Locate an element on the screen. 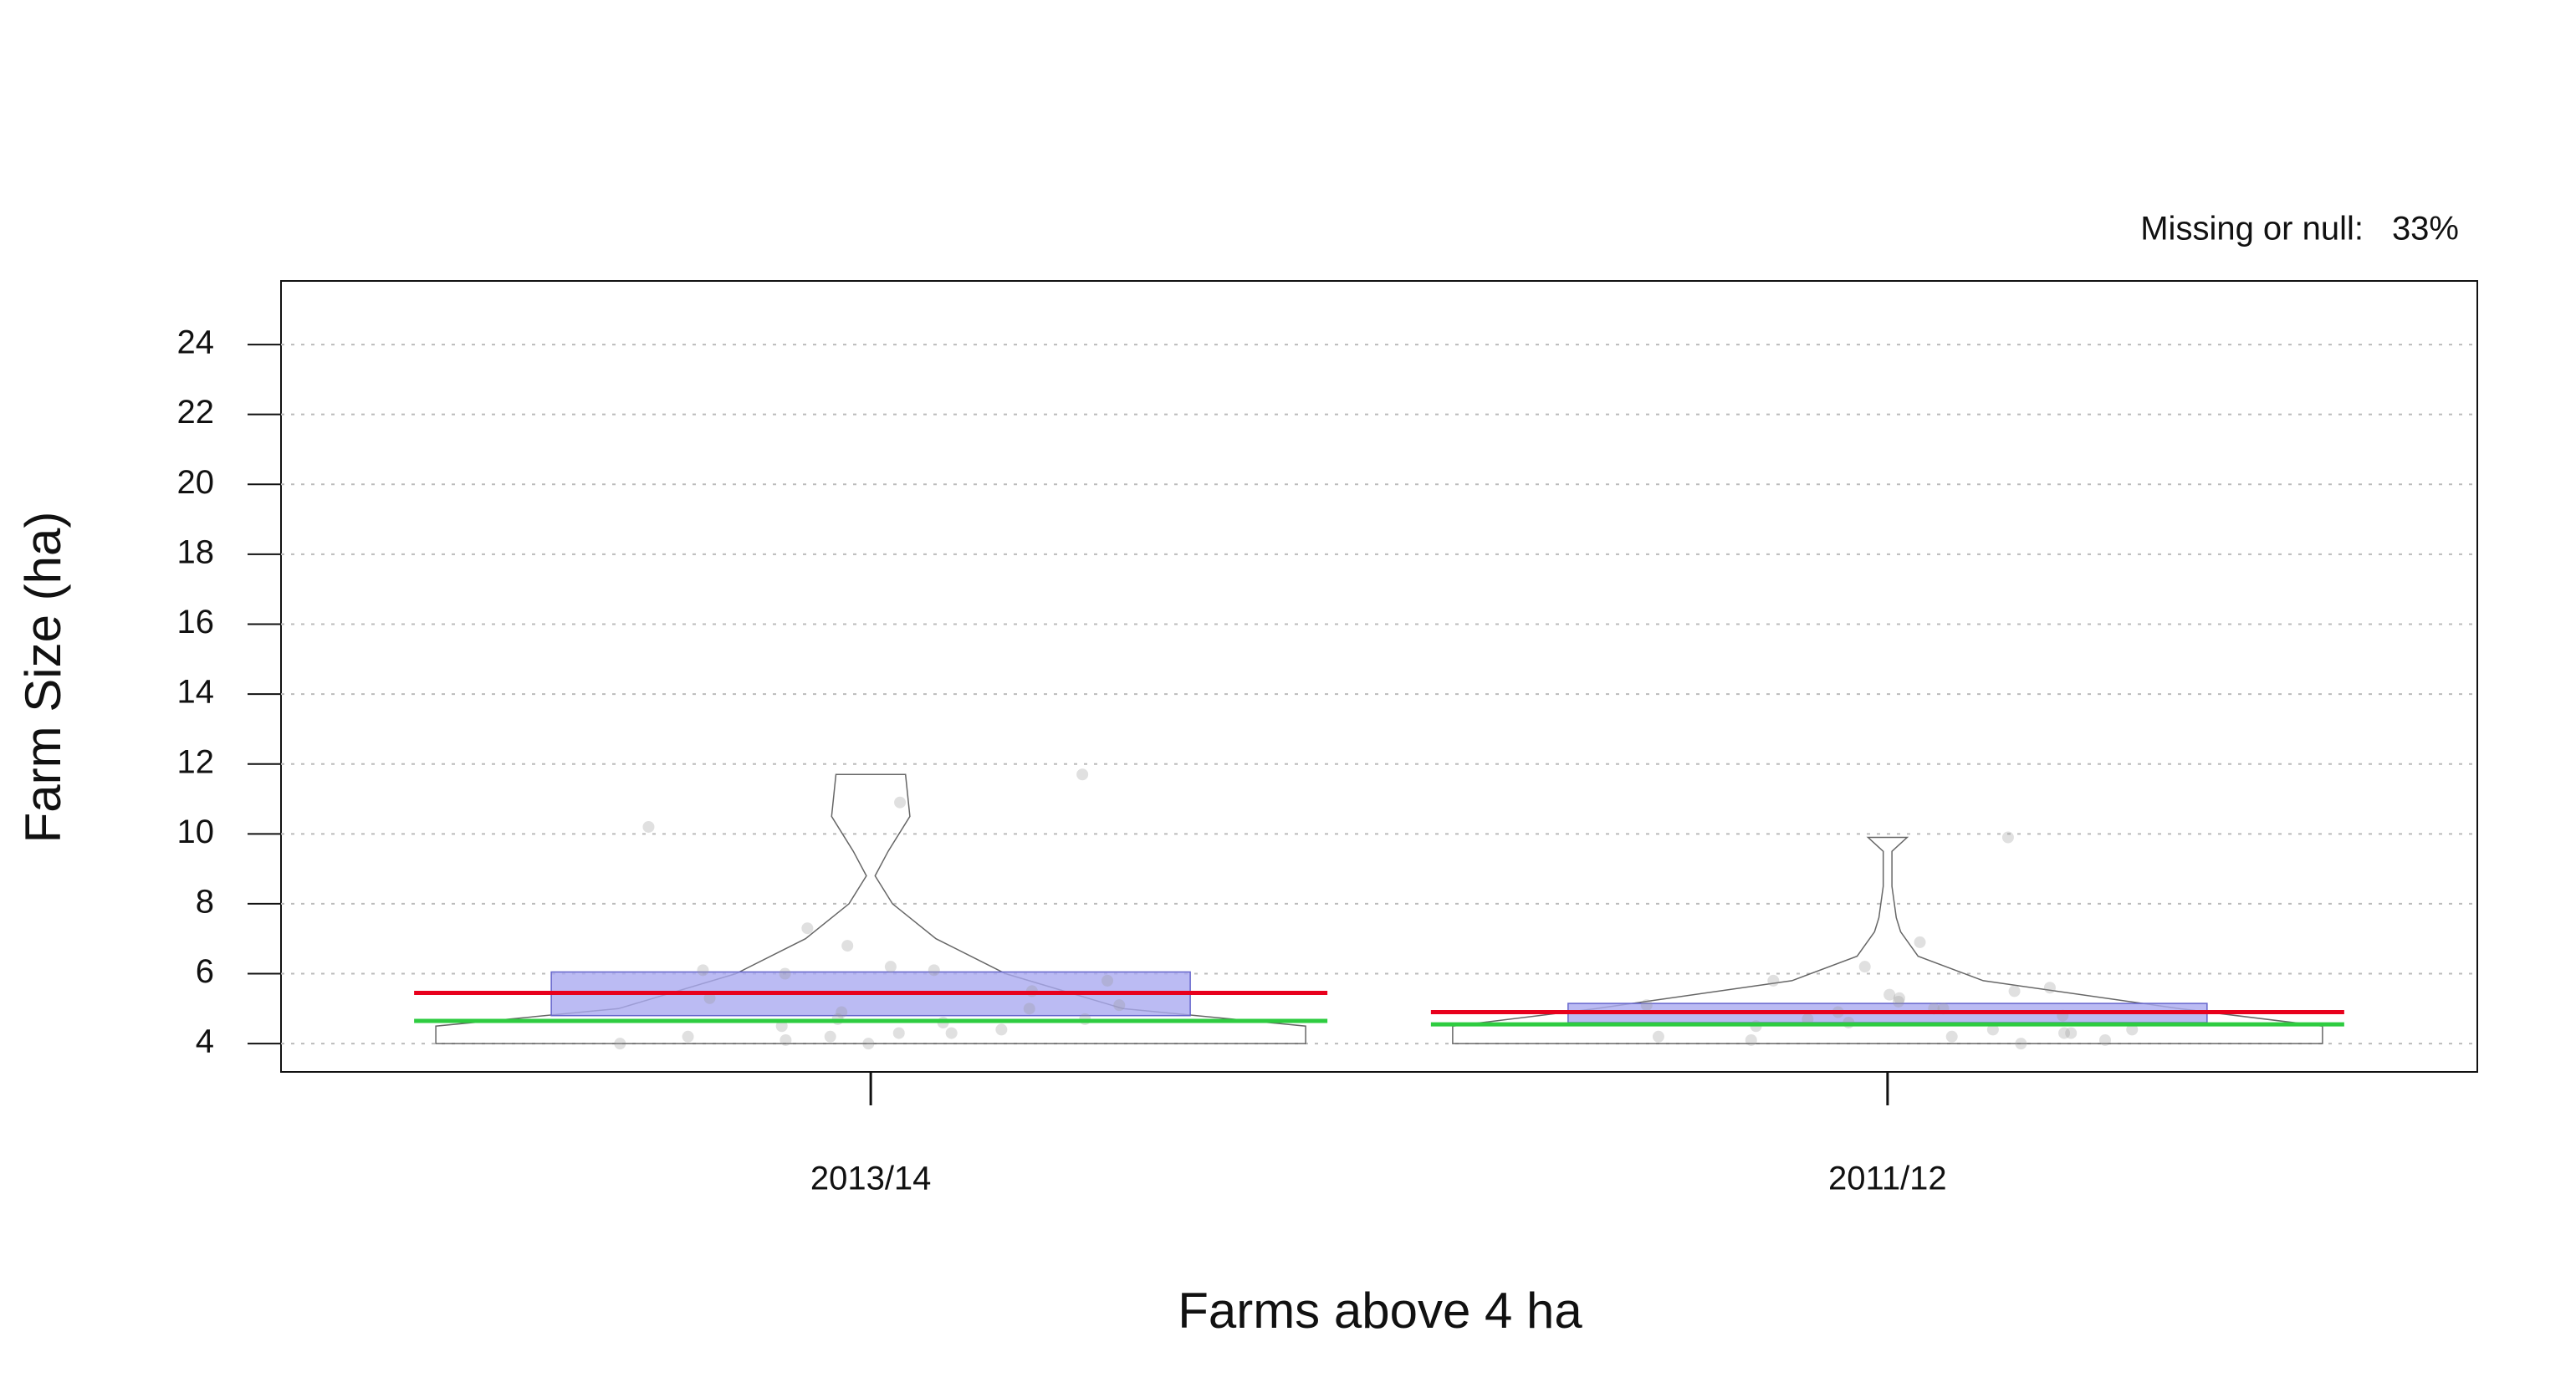 This screenshot has height=1398, width=2576. y-axis-label: Farm Size (ha) is located at coordinates (43, 678).